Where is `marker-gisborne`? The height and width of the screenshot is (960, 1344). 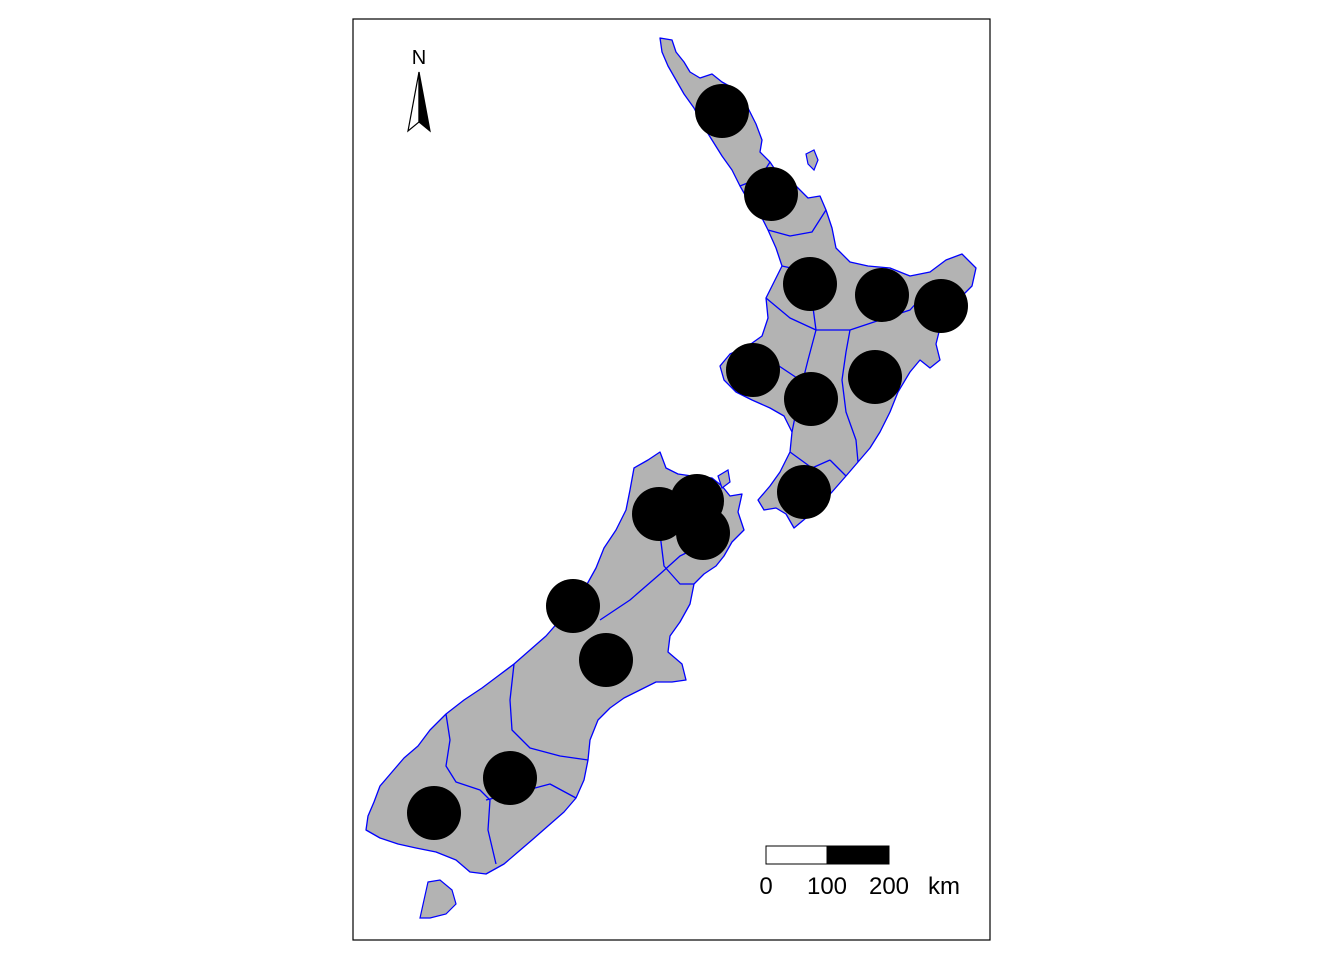
marker-gisborne is located at coordinates (941, 306).